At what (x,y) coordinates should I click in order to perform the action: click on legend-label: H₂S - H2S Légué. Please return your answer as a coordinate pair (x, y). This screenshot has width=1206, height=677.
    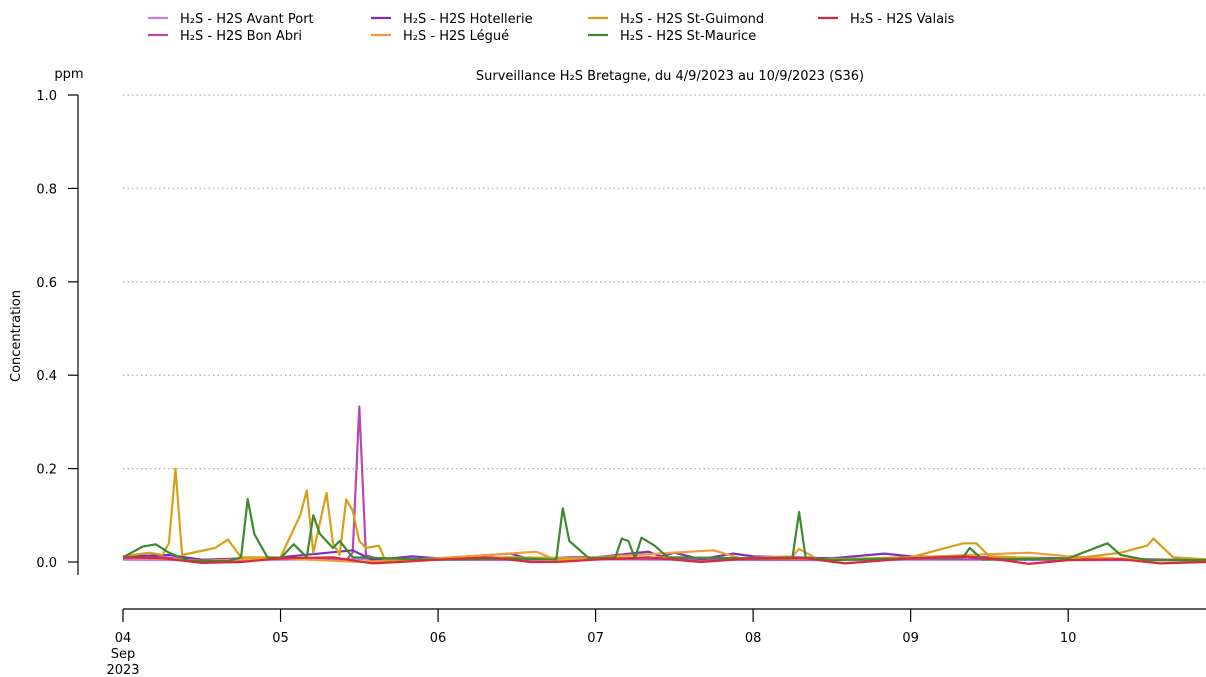
    Looking at the image, I should click on (456, 36).